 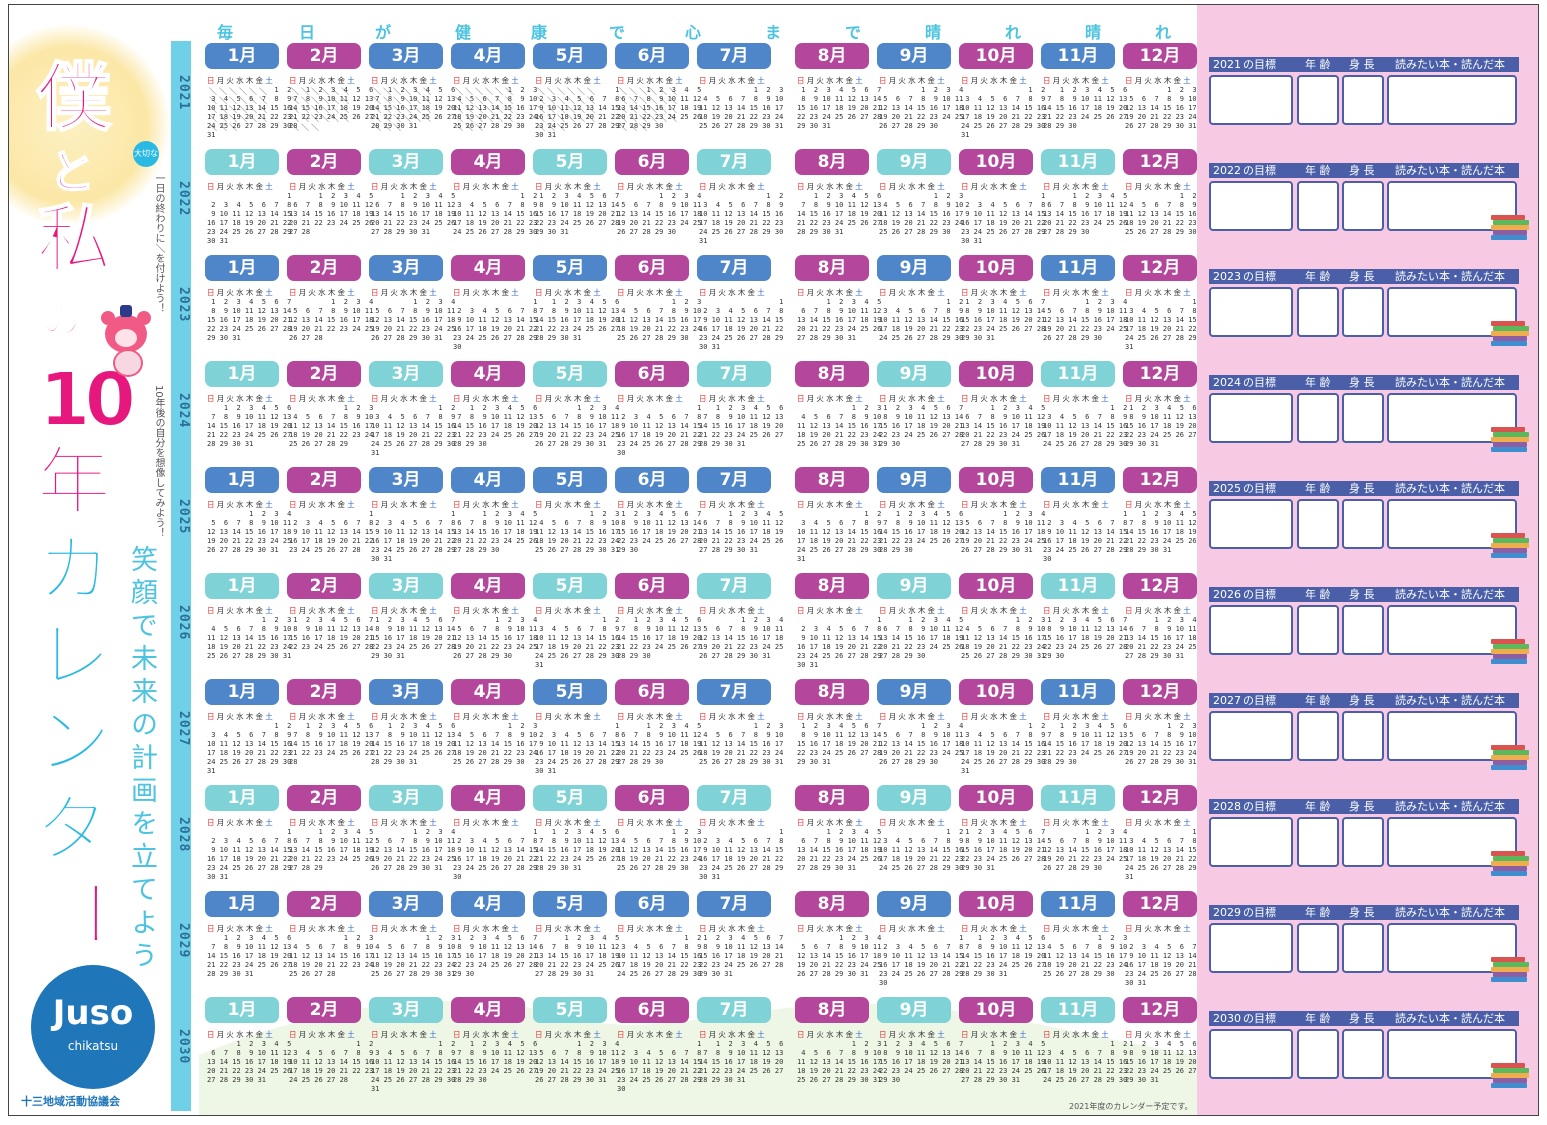 What do you see at coordinates (649, 109) in the screenshot?
I see `check-marks: ＼＼＼＼＼＼＼＼＼＼＼＼＼＼＼＼＼＼＼＼＼＼＼＼＼＼＼` at bounding box center [649, 109].